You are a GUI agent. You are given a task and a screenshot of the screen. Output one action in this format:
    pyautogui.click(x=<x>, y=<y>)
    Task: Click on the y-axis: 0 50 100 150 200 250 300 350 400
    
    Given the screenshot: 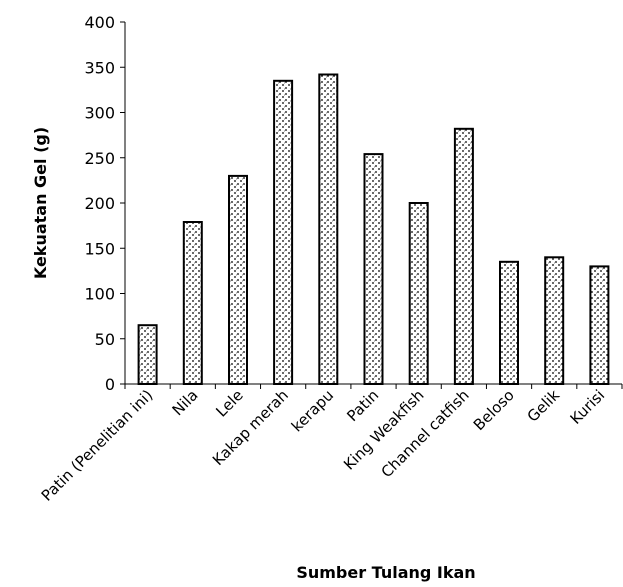 What is the action you would take?
    pyautogui.click(x=105, y=203)
    